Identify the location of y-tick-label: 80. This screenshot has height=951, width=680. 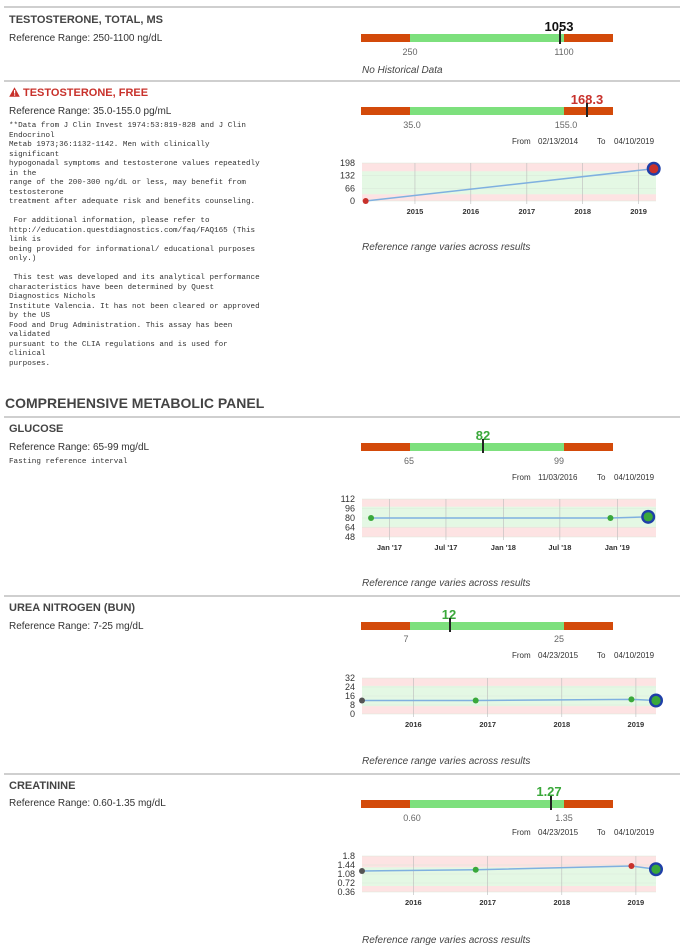
(350, 518).